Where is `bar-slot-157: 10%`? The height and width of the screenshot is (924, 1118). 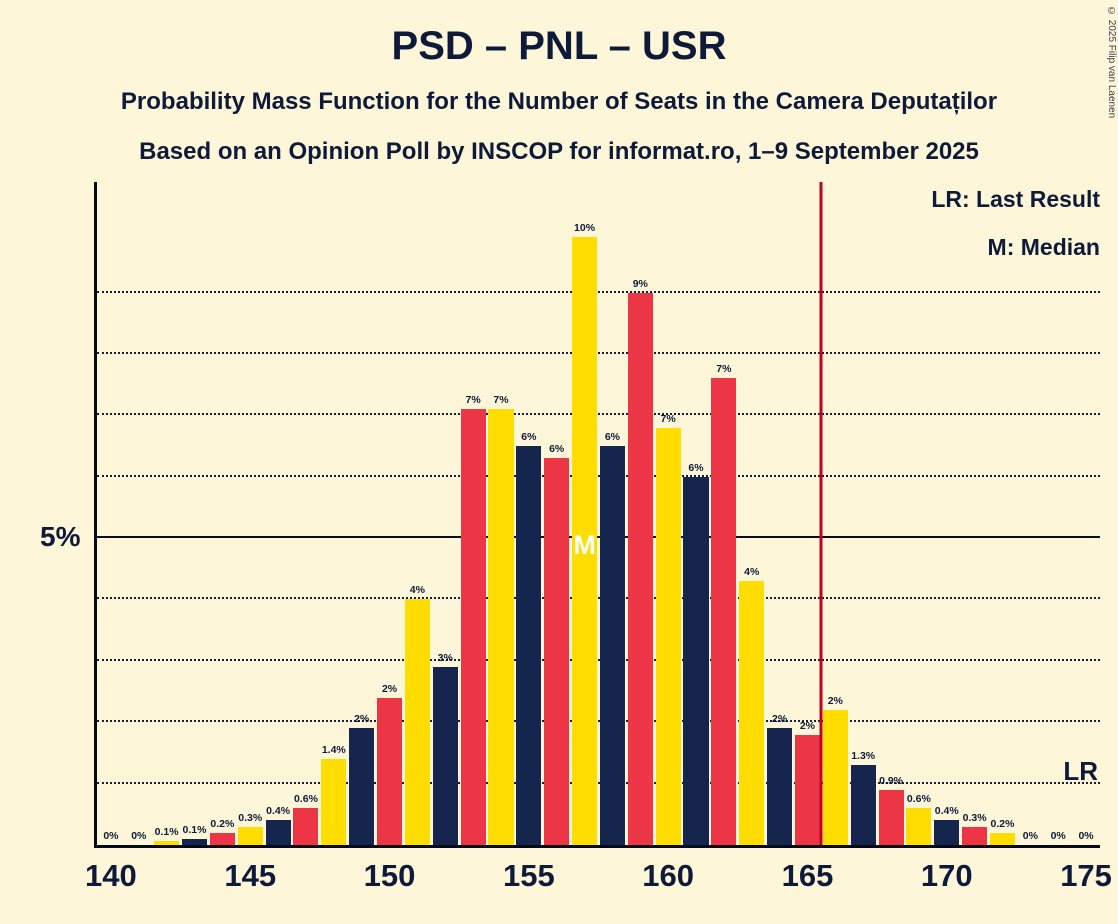 bar-slot-157: 10% is located at coordinates (585, 513).